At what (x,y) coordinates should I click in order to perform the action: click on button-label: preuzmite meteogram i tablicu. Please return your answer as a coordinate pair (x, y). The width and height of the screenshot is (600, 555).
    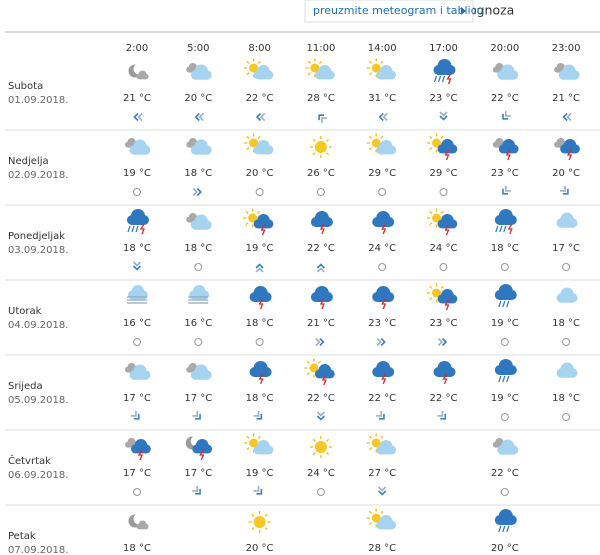
    Looking at the image, I should click on (398, 10).